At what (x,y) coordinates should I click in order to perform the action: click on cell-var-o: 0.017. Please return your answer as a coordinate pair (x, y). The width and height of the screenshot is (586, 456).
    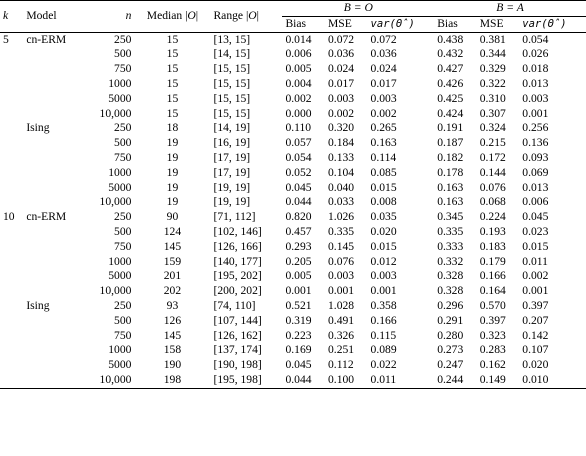
    Looking at the image, I should click on (383, 83).